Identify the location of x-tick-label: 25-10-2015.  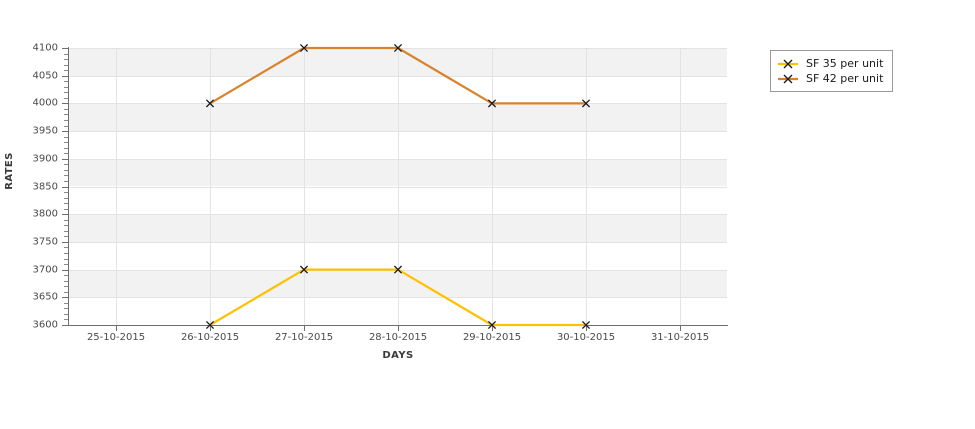
(116, 337).